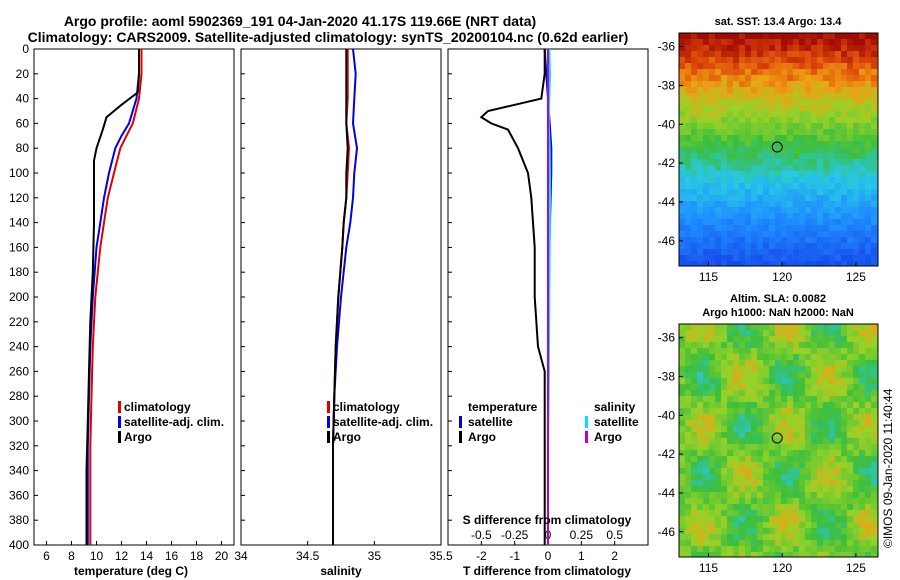 The image size is (900, 580). What do you see at coordinates (482, 437) in the screenshot?
I see `legend-t-argo-label: Argo` at bounding box center [482, 437].